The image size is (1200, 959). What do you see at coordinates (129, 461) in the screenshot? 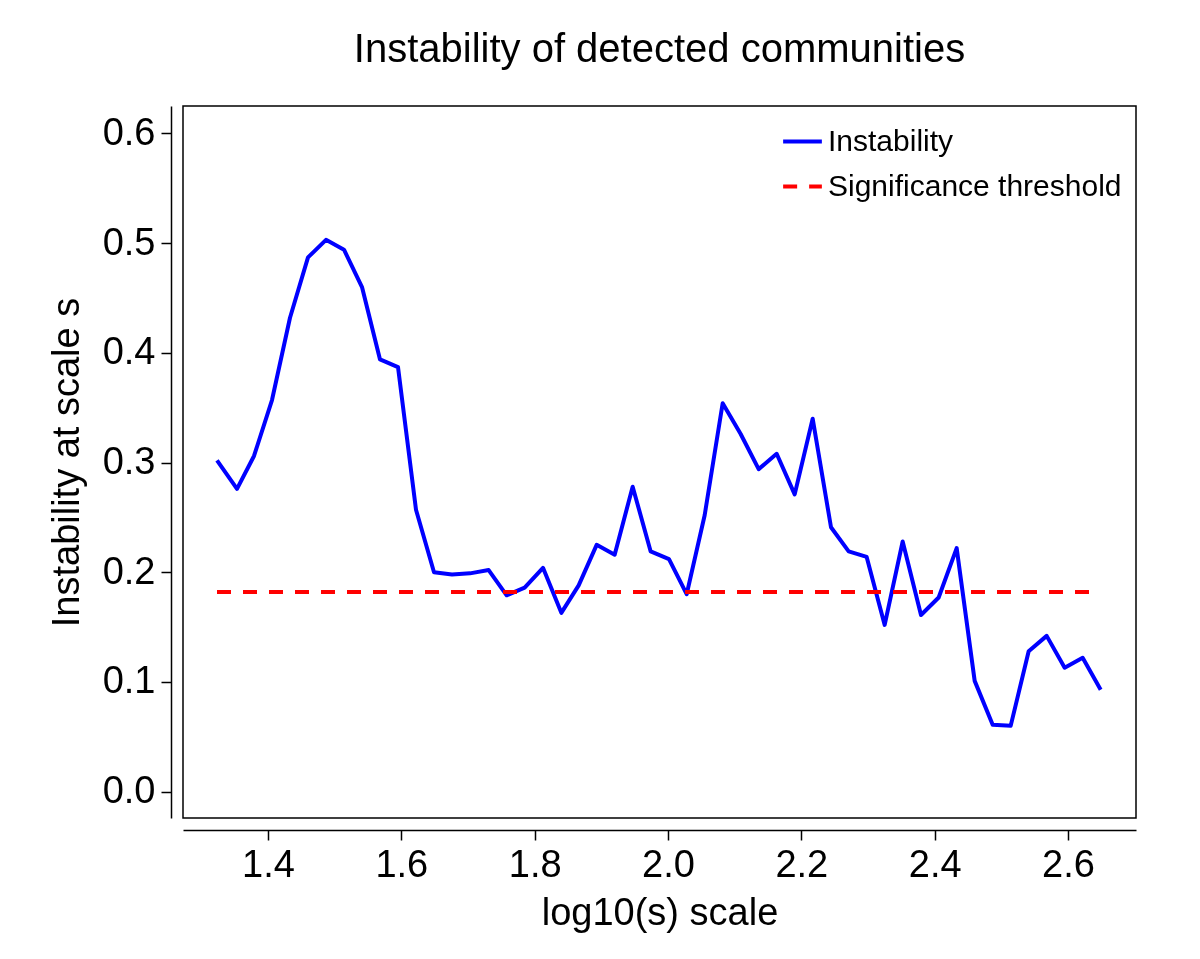
I see `y-tick-label: 0.3` at bounding box center [129, 461].